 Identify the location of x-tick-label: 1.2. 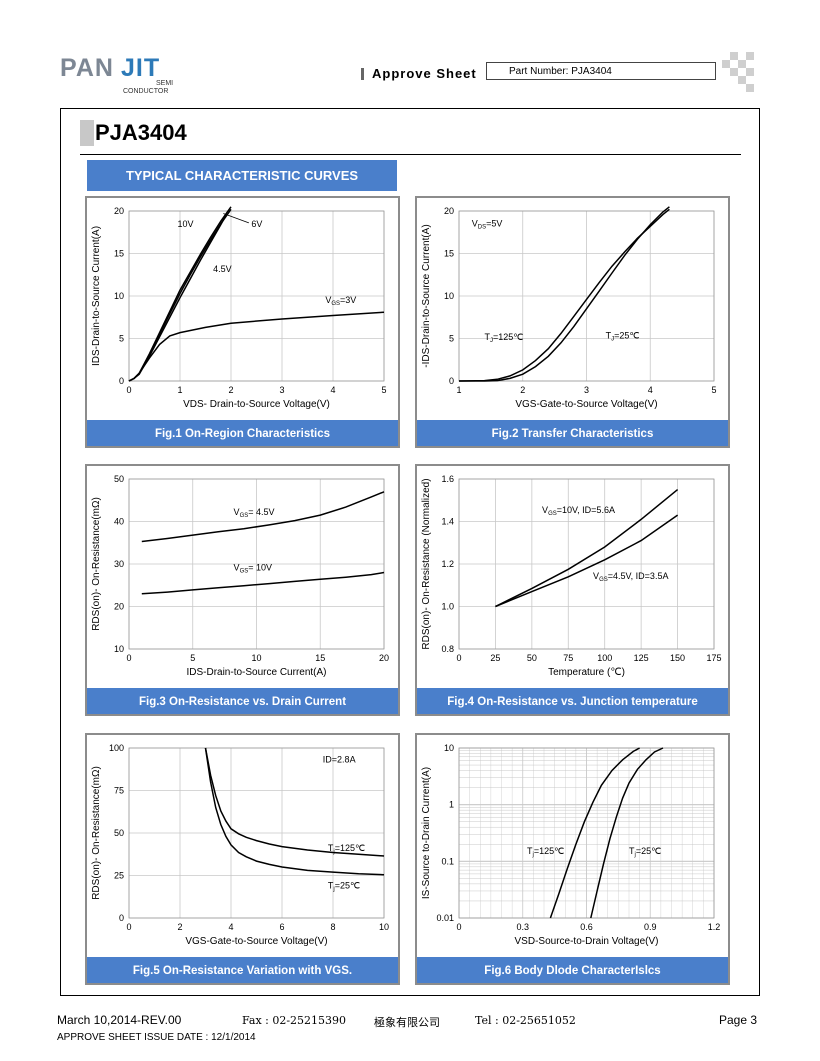
(714, 927).